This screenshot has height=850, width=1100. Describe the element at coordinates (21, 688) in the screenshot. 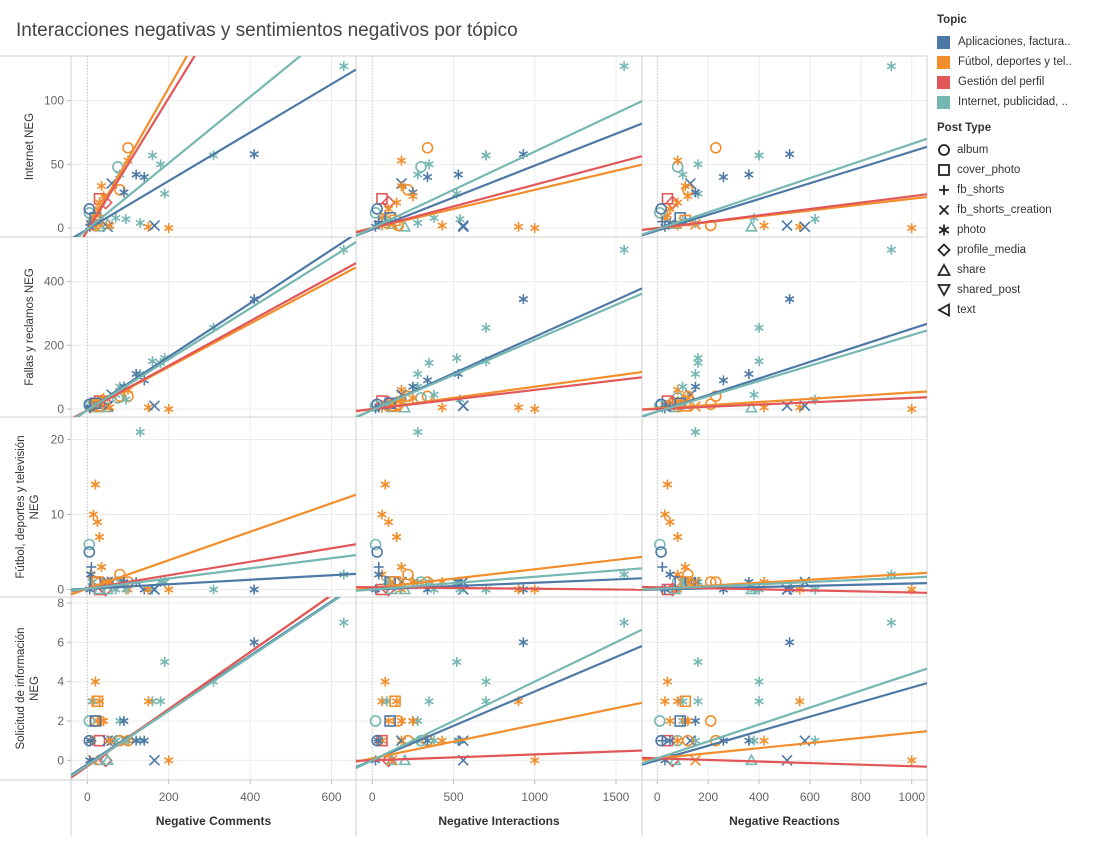

I see `row-label-line: Solicitud de información` at that location.